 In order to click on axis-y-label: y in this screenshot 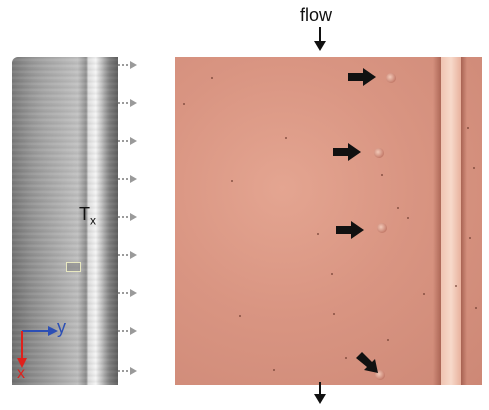, I will do `click(61, 327)`.